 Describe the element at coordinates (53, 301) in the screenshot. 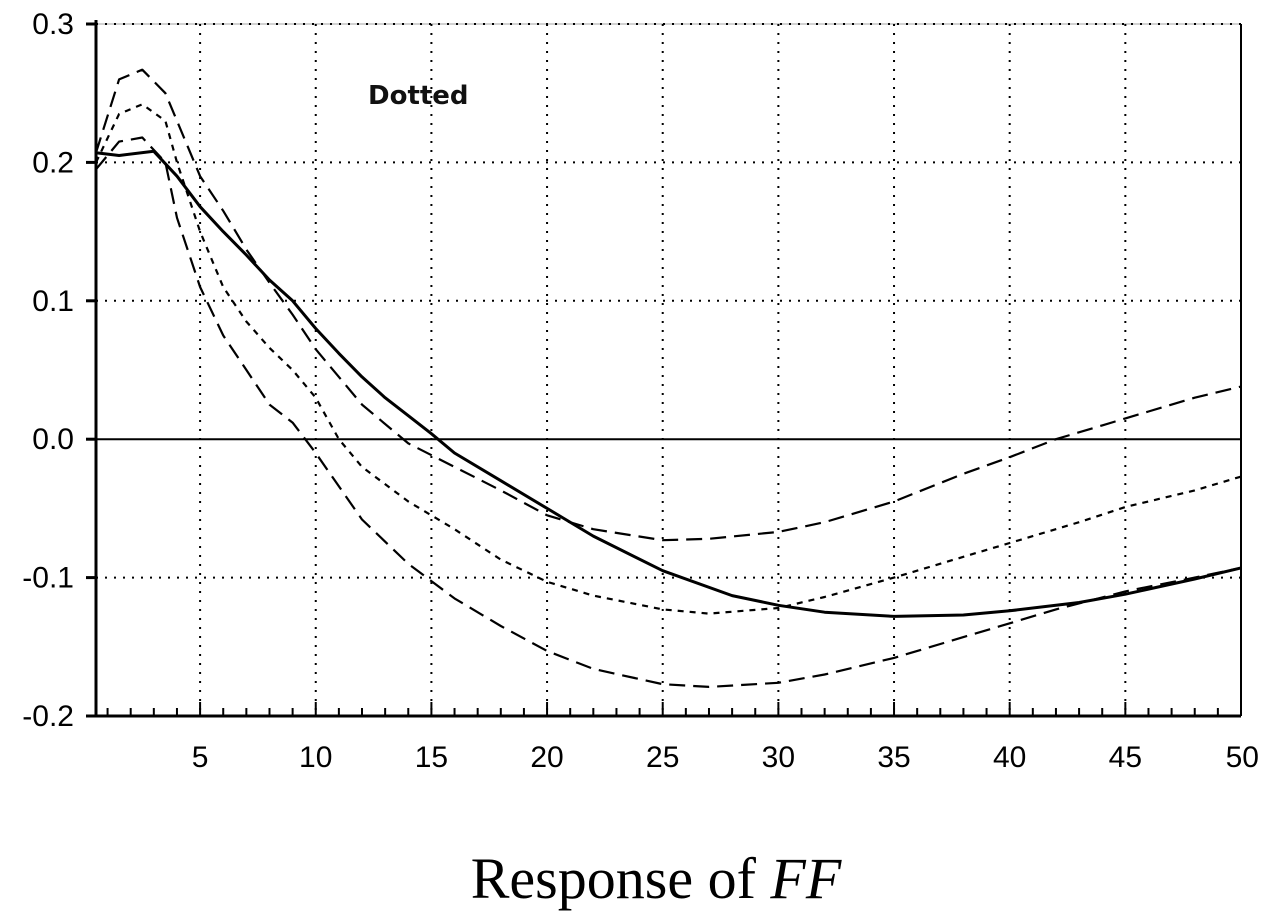

I see `y-tick-label: 0.1` at that location.